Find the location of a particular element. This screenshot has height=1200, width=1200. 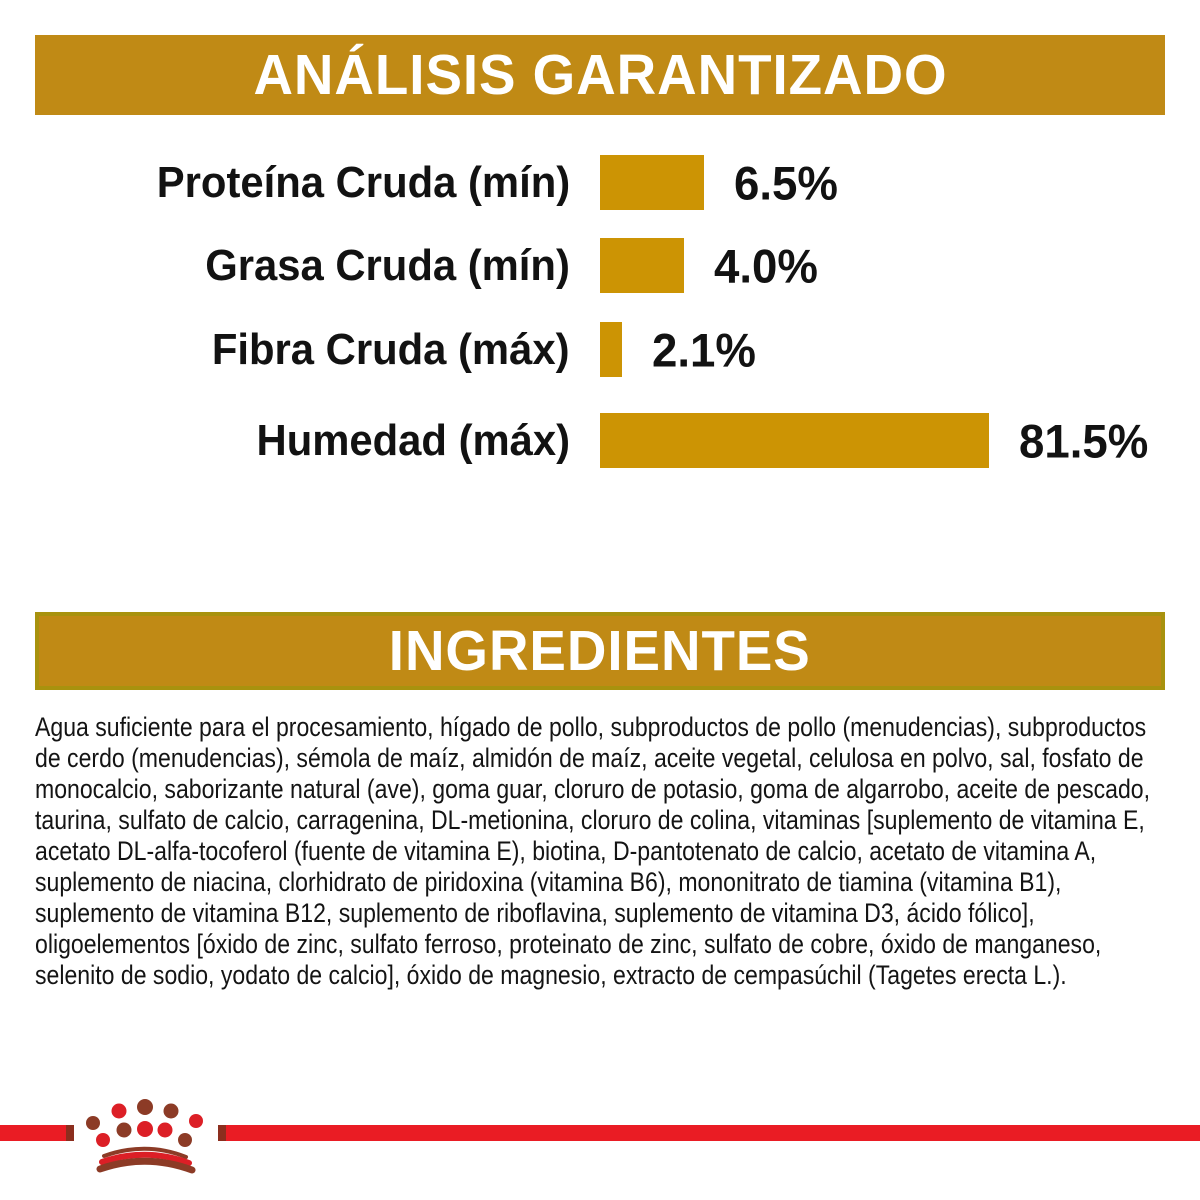

royal-canin-crown-icon is located at coordinates (144, 1136).